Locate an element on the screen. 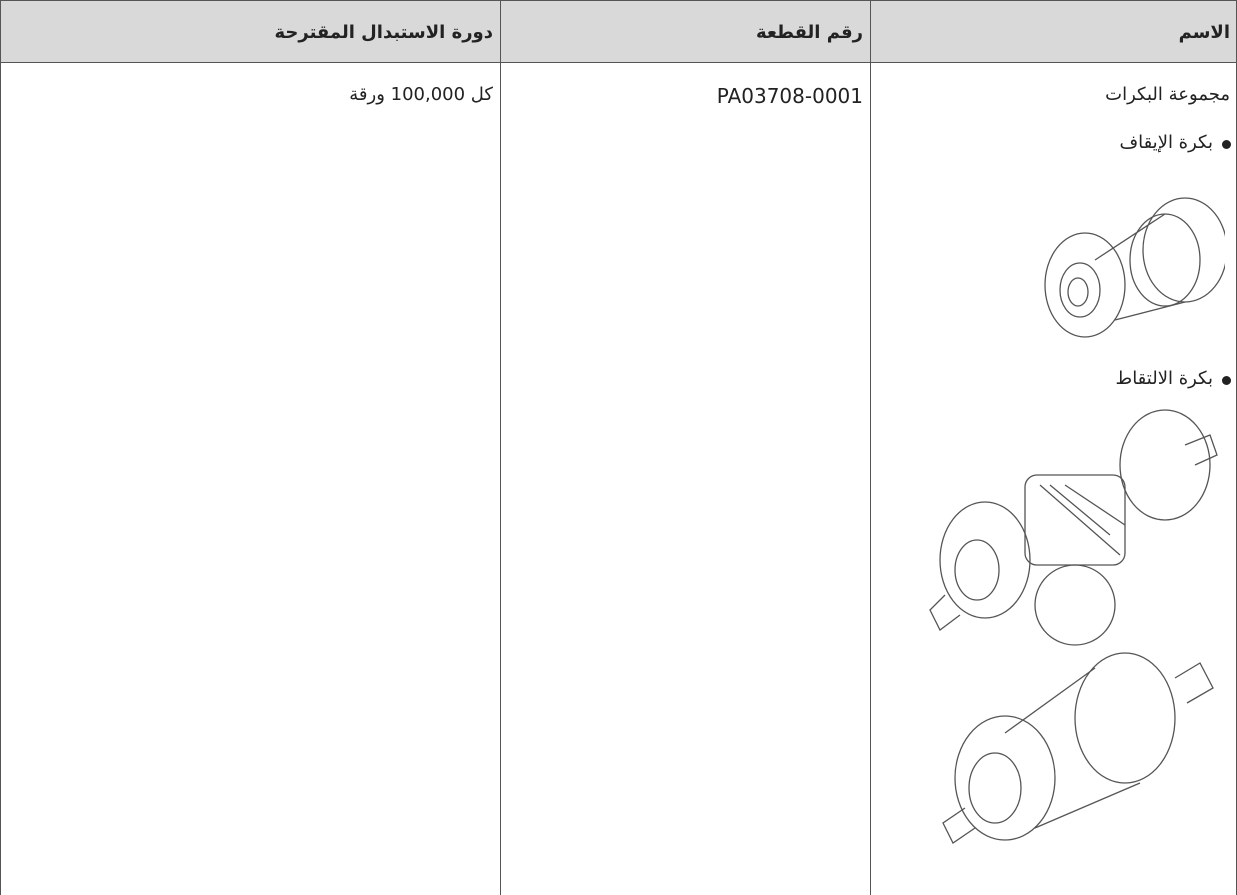  list-item: بكرة الالتقاط is located at coordinates (1164, 378).